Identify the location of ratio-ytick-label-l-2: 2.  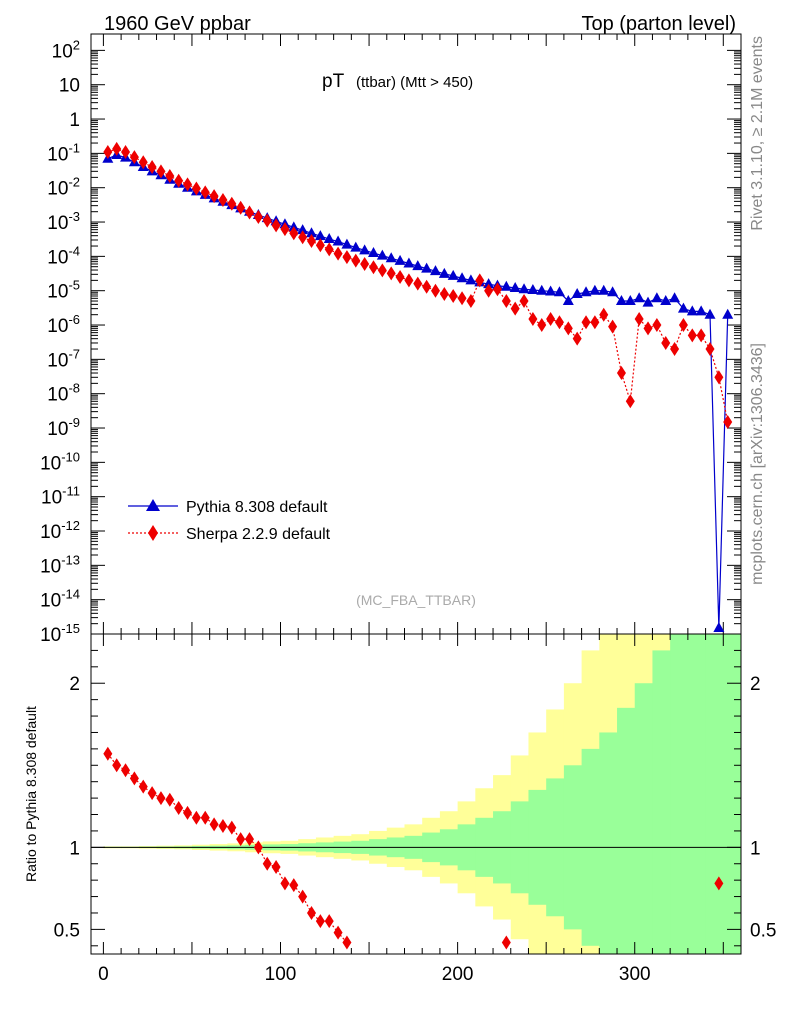
(74, 684).